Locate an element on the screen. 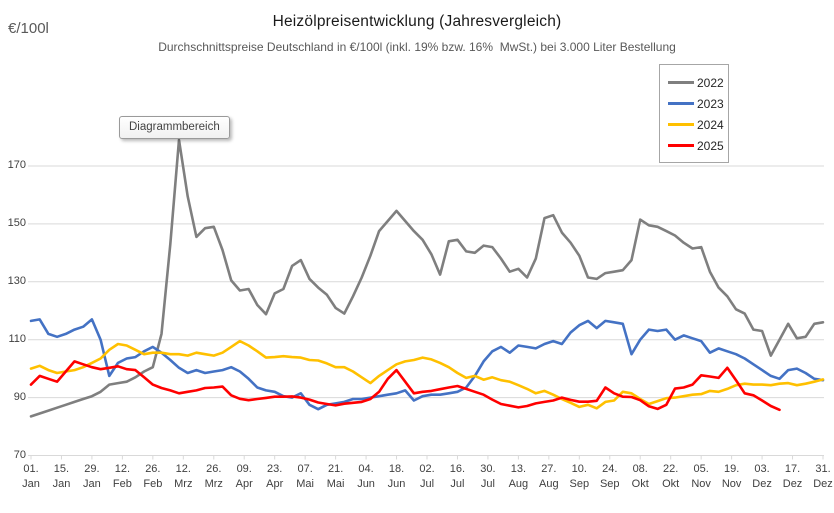  legend-item-2024: 2024 is located at coordinates (696, 124).